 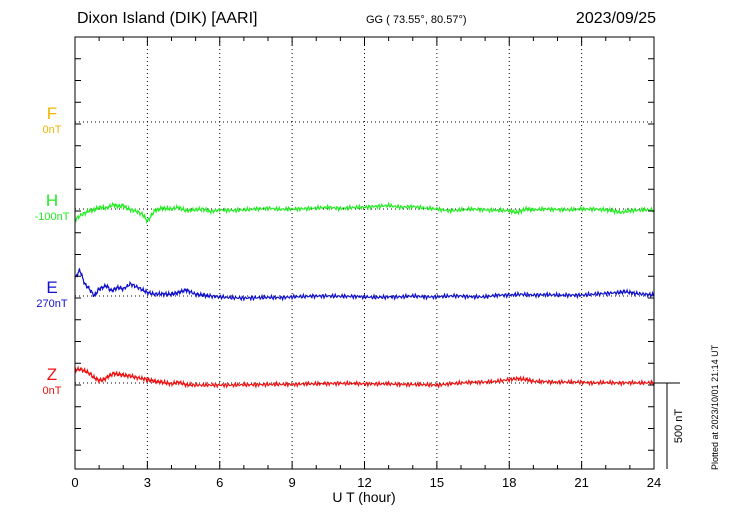 I want to click on channel-label-z: Z 0nT, so click(x=52, y=382).